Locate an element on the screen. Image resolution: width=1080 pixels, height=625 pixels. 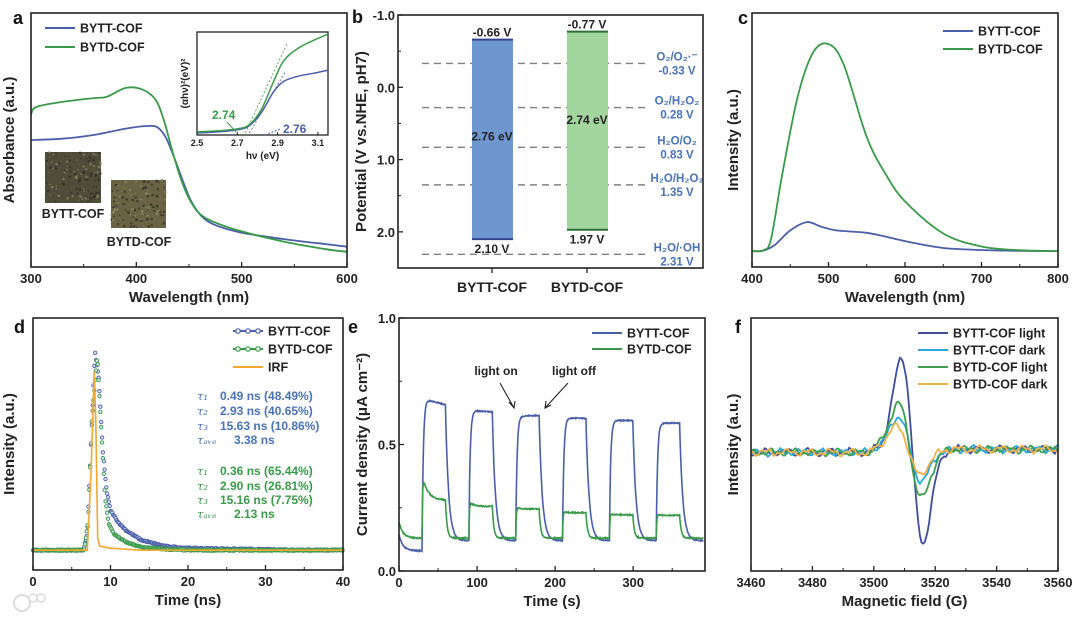
x-tick-label: 20 is located at coordinates (188, 581).